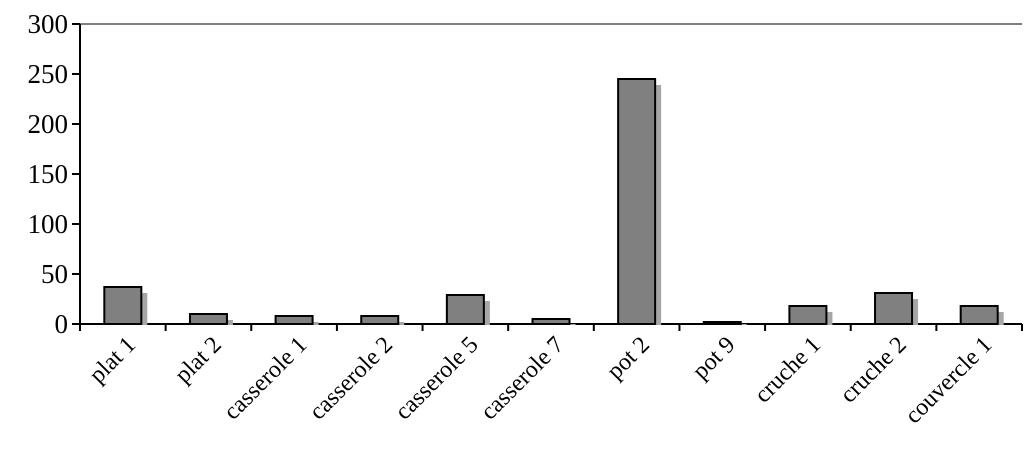  What do you see at coordinates (48, 24) in the screenshot?
I see `y-tick-label: 300` at bounding box center [48, 24].